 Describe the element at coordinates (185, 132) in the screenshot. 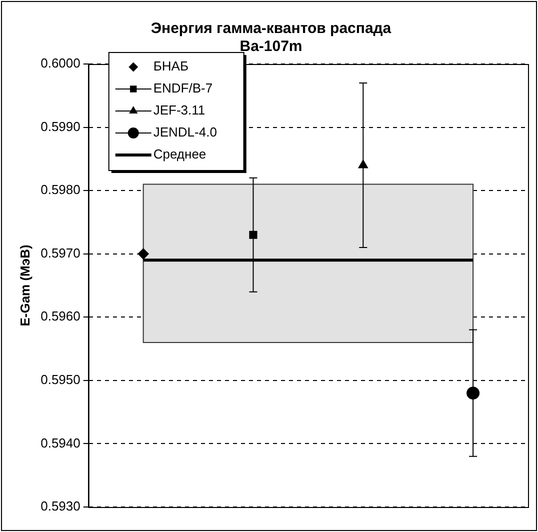

I see `legend-label: JENDL-4.0` at that location.